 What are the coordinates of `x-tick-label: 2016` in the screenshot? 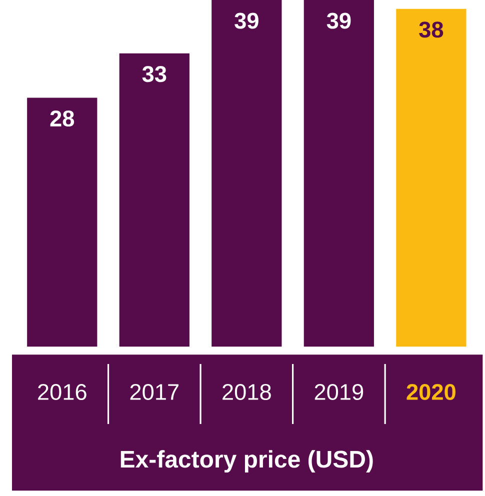 It's located at (62, 392).